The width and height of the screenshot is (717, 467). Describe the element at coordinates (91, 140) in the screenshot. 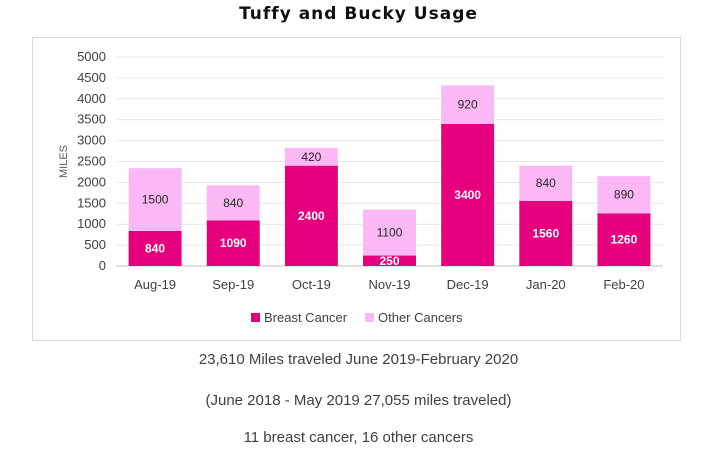

I see `y-tick-label: 3000` at that location.